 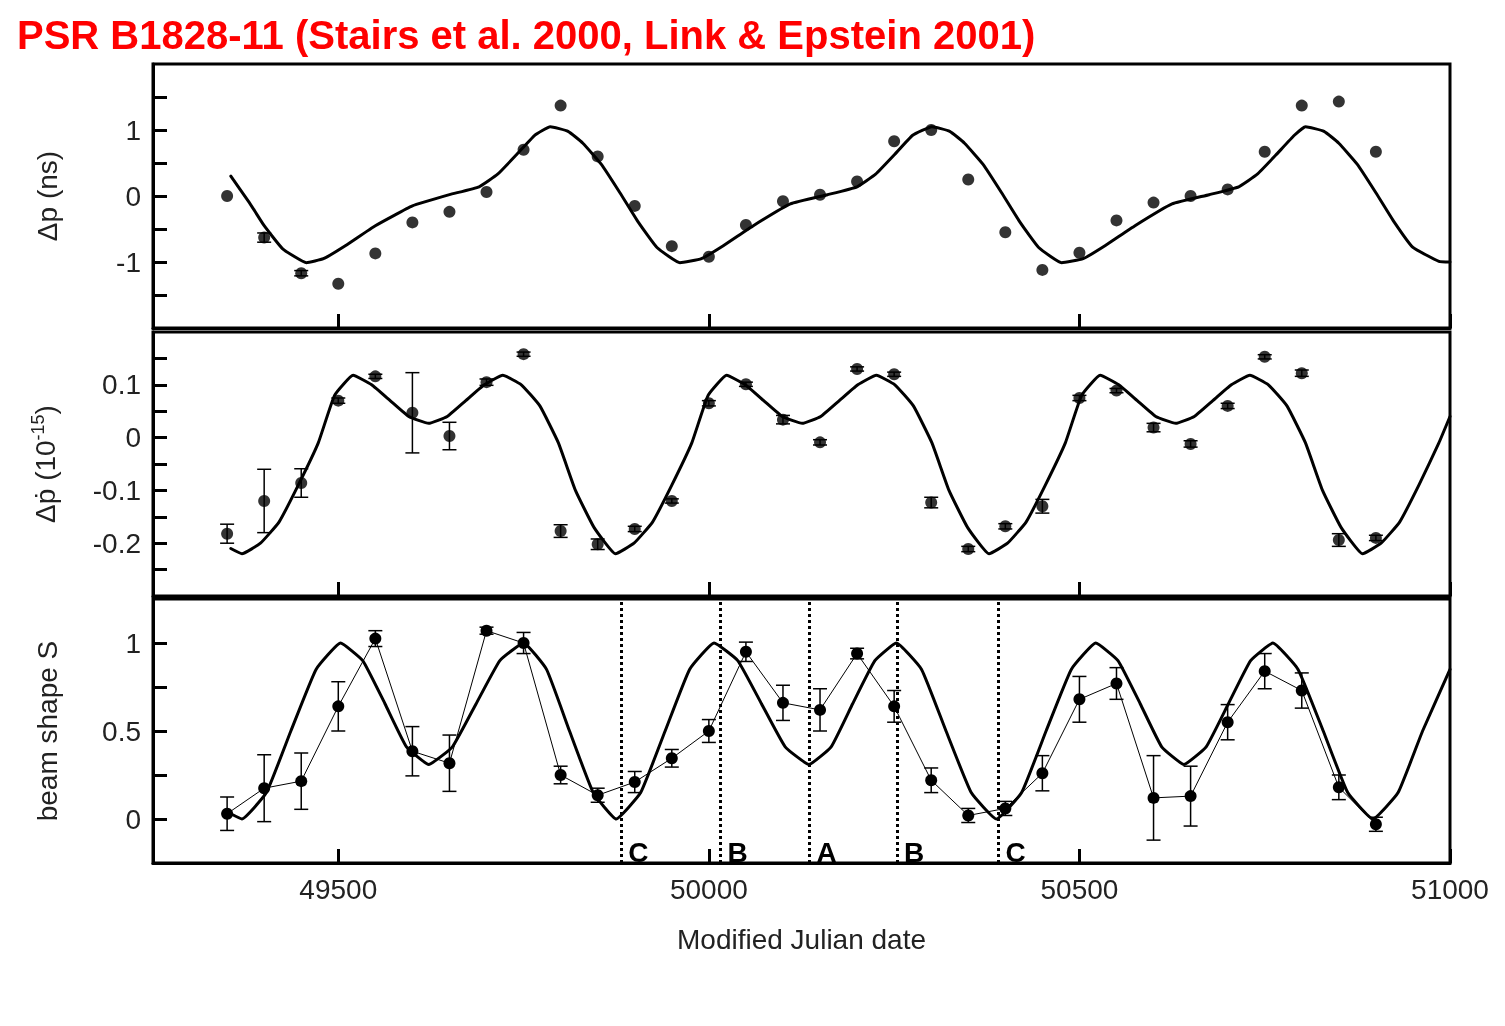 What do you see at coordinates (338, 889) in the screenshot?
I see `x-tick-label: 49500` at bounding box center [338, 889].